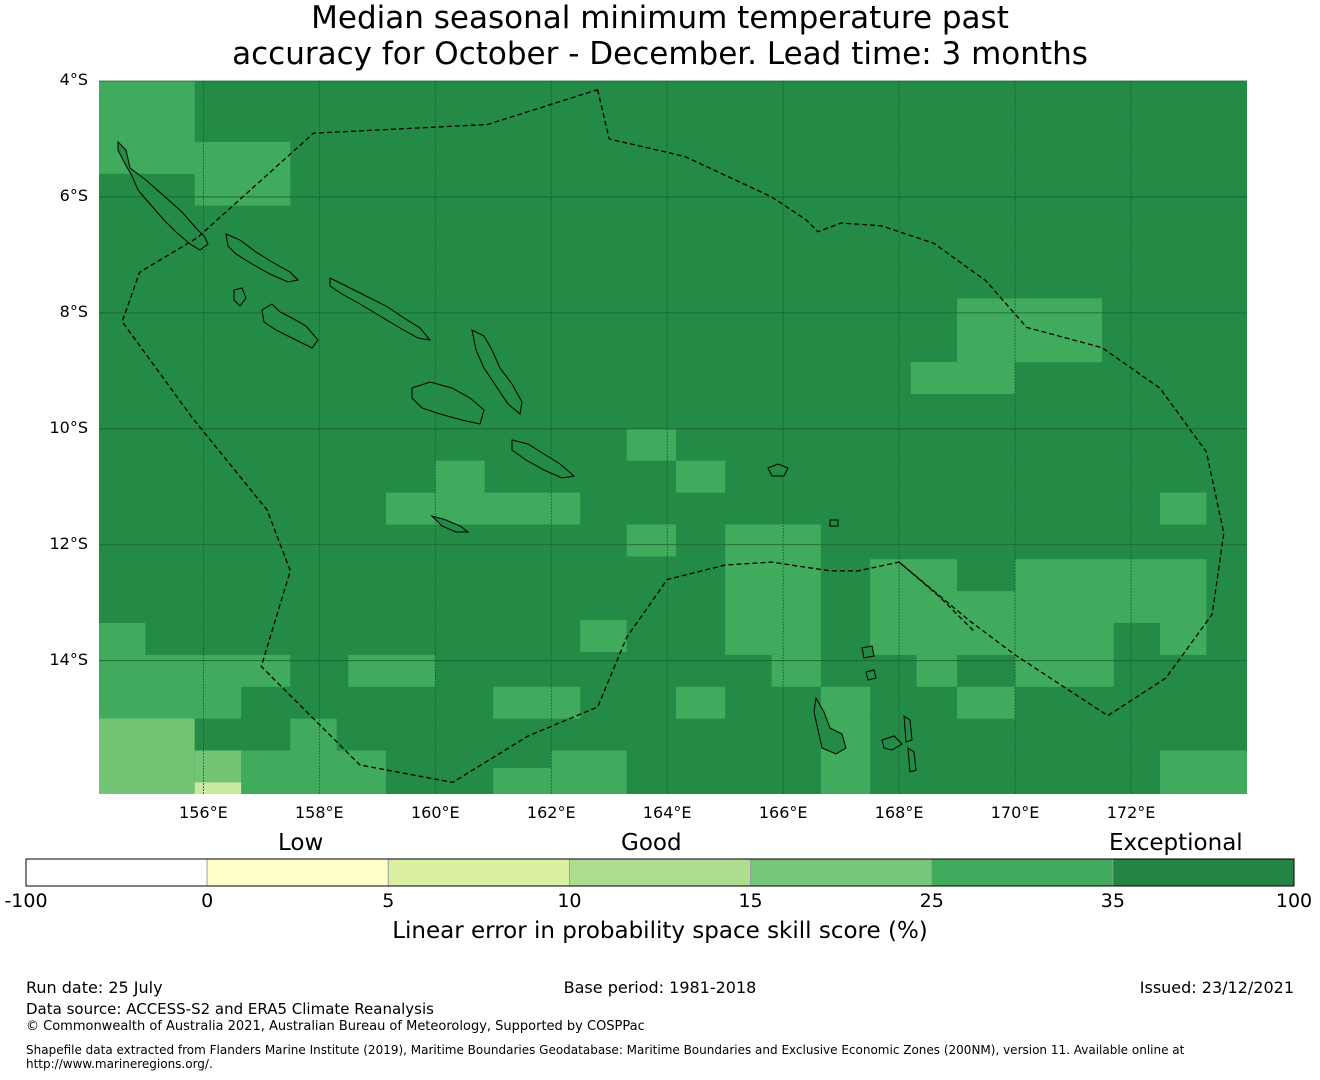 This screenshot has width=1320, height=1080. What do you see at coordinates (899, 812) in the screenshot?
I see `longitude-label: 168°E` at bounding box center [899, 812].